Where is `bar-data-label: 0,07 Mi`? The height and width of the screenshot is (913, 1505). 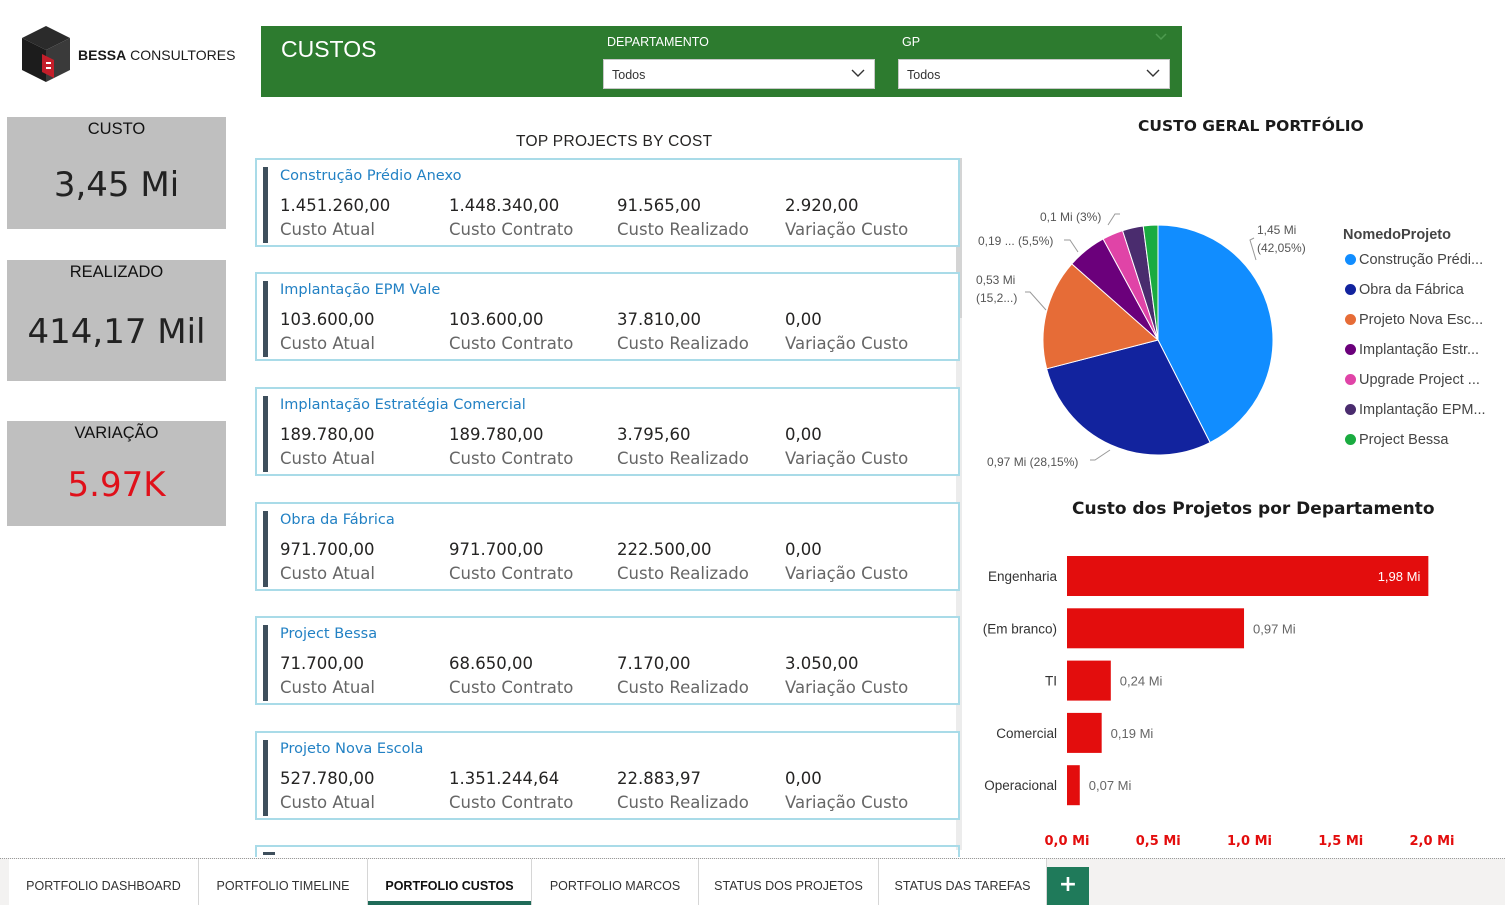
bar-data-label: 0,07 Mi is located at coordinates (1110, 785).